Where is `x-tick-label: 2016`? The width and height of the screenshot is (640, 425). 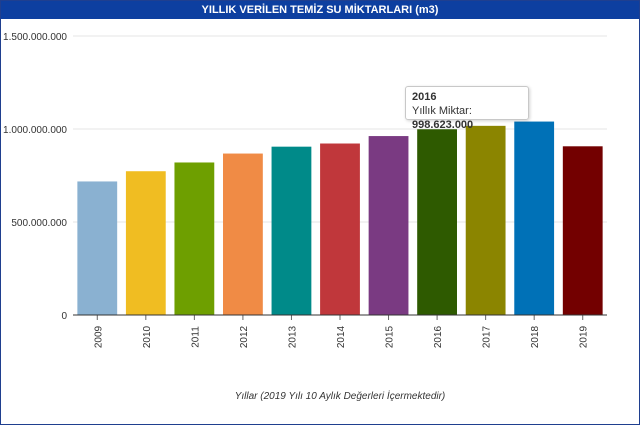 x-tick-label: 2016 is located at coordinates (438, 336).